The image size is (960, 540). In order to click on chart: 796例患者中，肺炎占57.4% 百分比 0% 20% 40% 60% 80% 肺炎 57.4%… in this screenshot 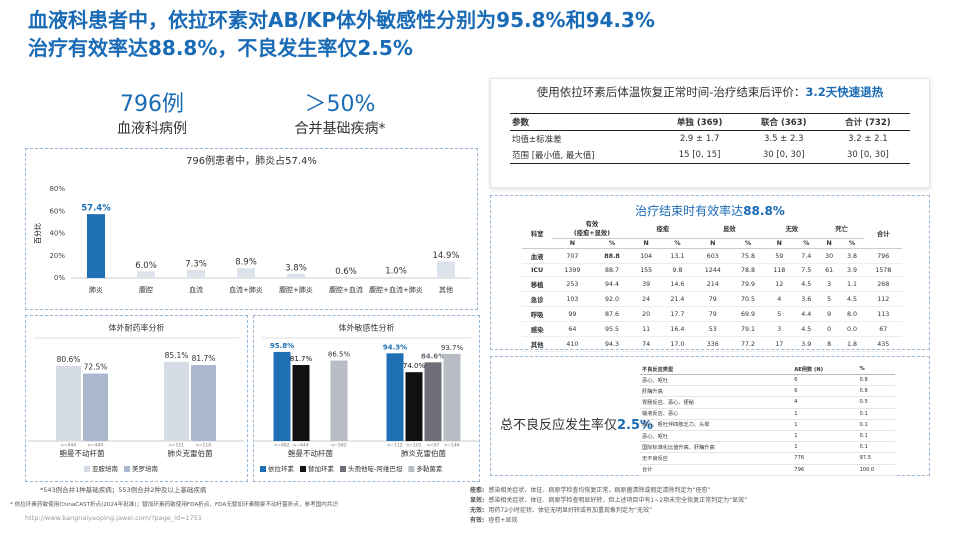, I will do `click(252, 224)`.